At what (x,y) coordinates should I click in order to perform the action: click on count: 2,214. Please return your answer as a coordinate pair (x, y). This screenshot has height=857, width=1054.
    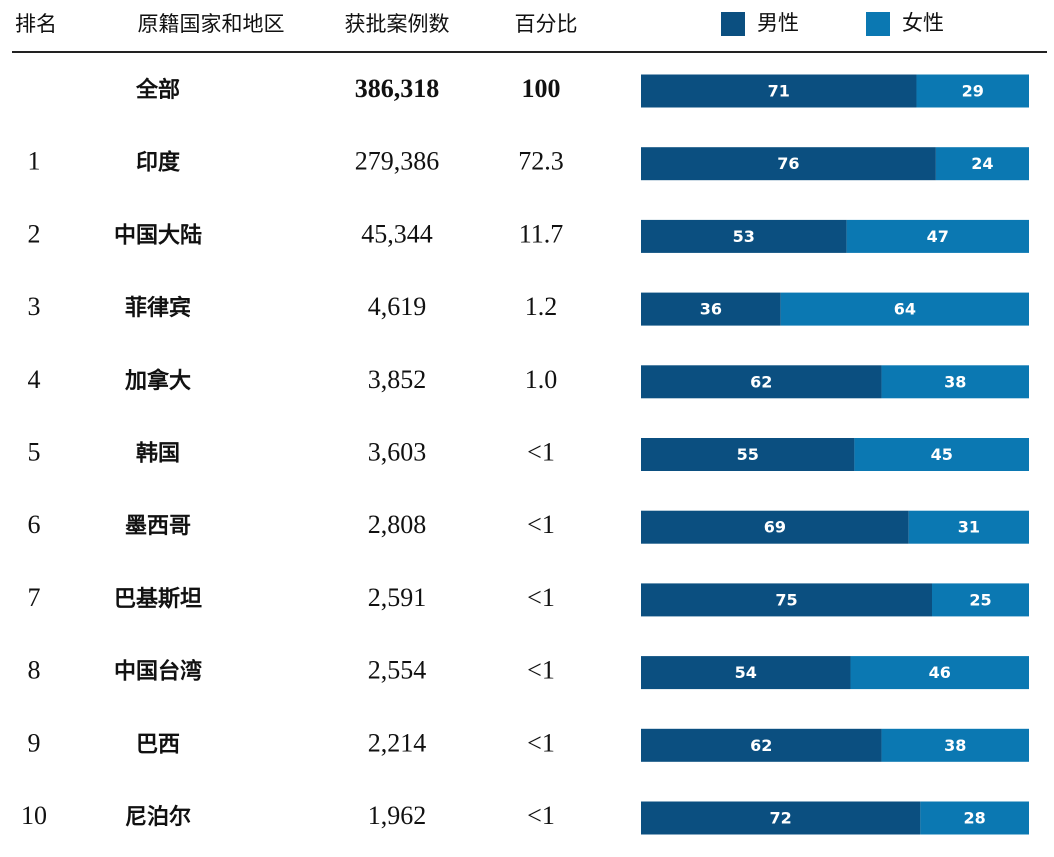
    Looking at the image, I should click on (397, 742).